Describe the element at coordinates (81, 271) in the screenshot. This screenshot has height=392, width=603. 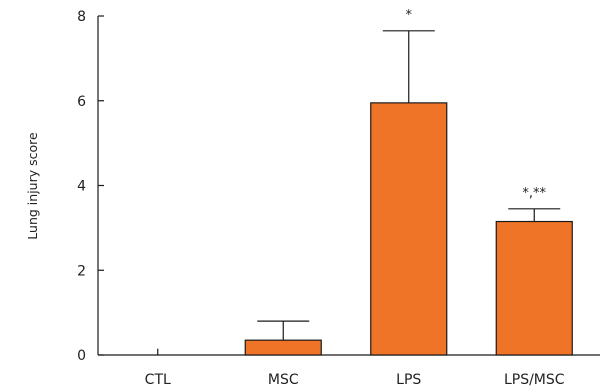
I see `y-tick-label: 2` at that location.